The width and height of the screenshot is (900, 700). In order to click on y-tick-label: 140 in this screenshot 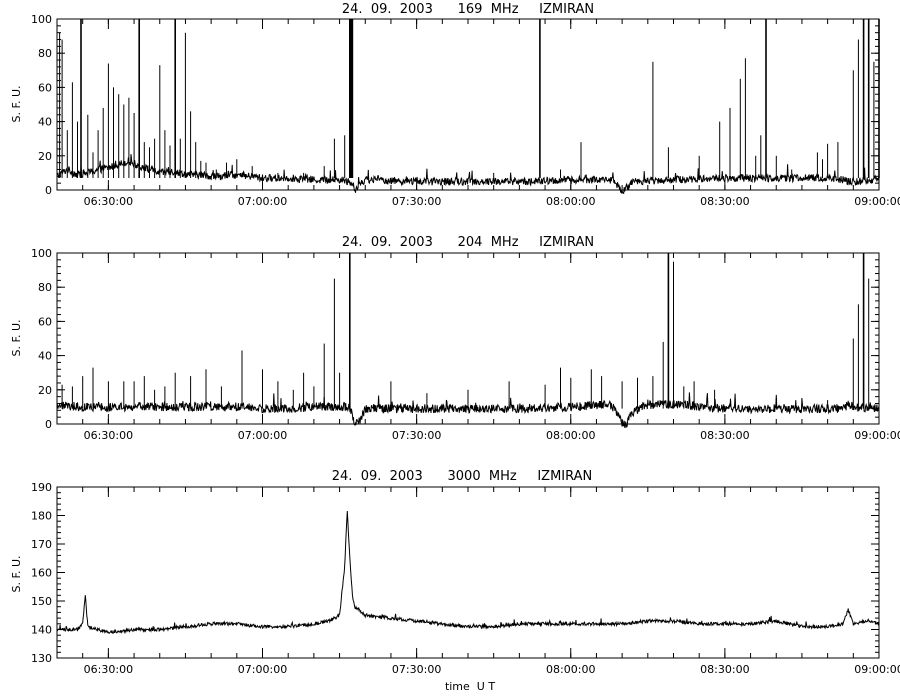, I will do `click(41, 630)`.